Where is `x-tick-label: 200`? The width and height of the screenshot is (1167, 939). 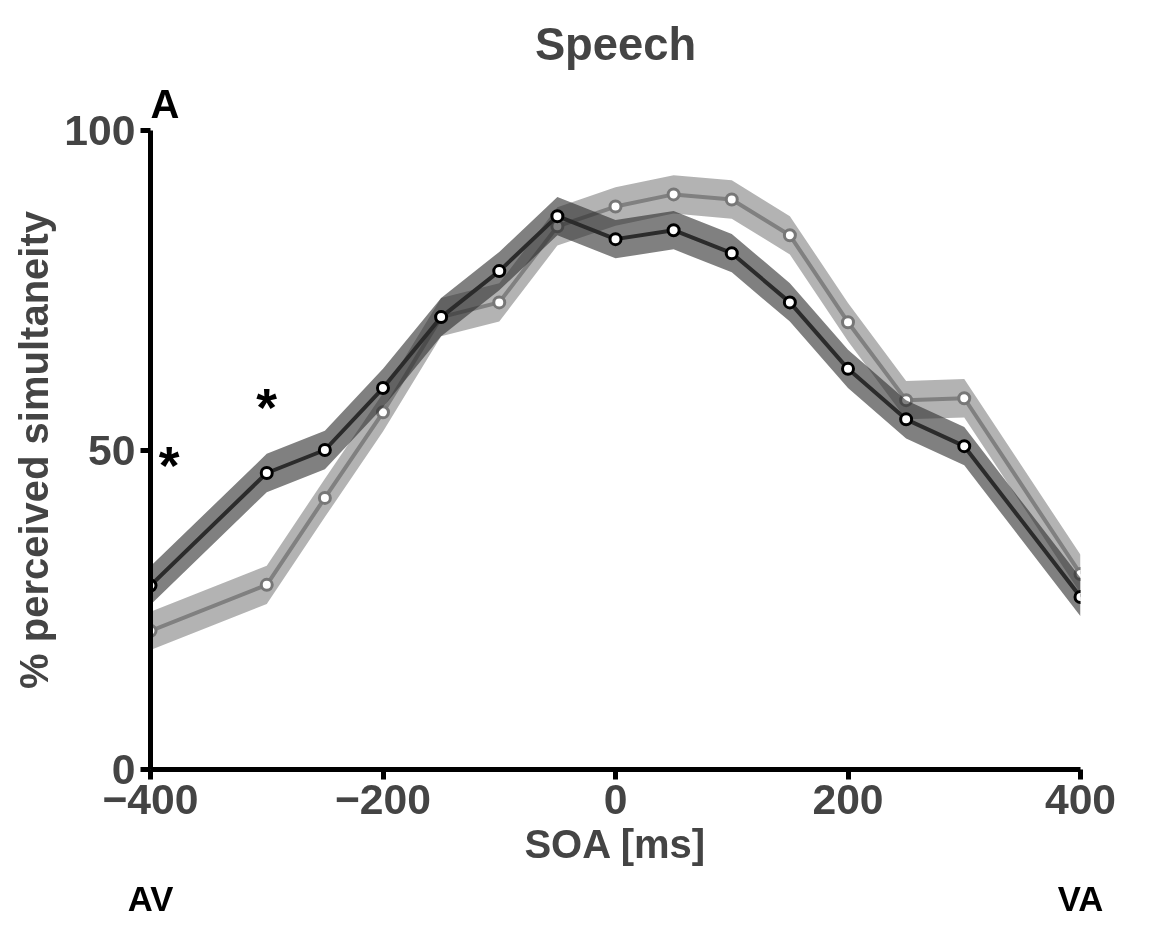
x-tick-label: 200 is located at coordinates (848, 798).